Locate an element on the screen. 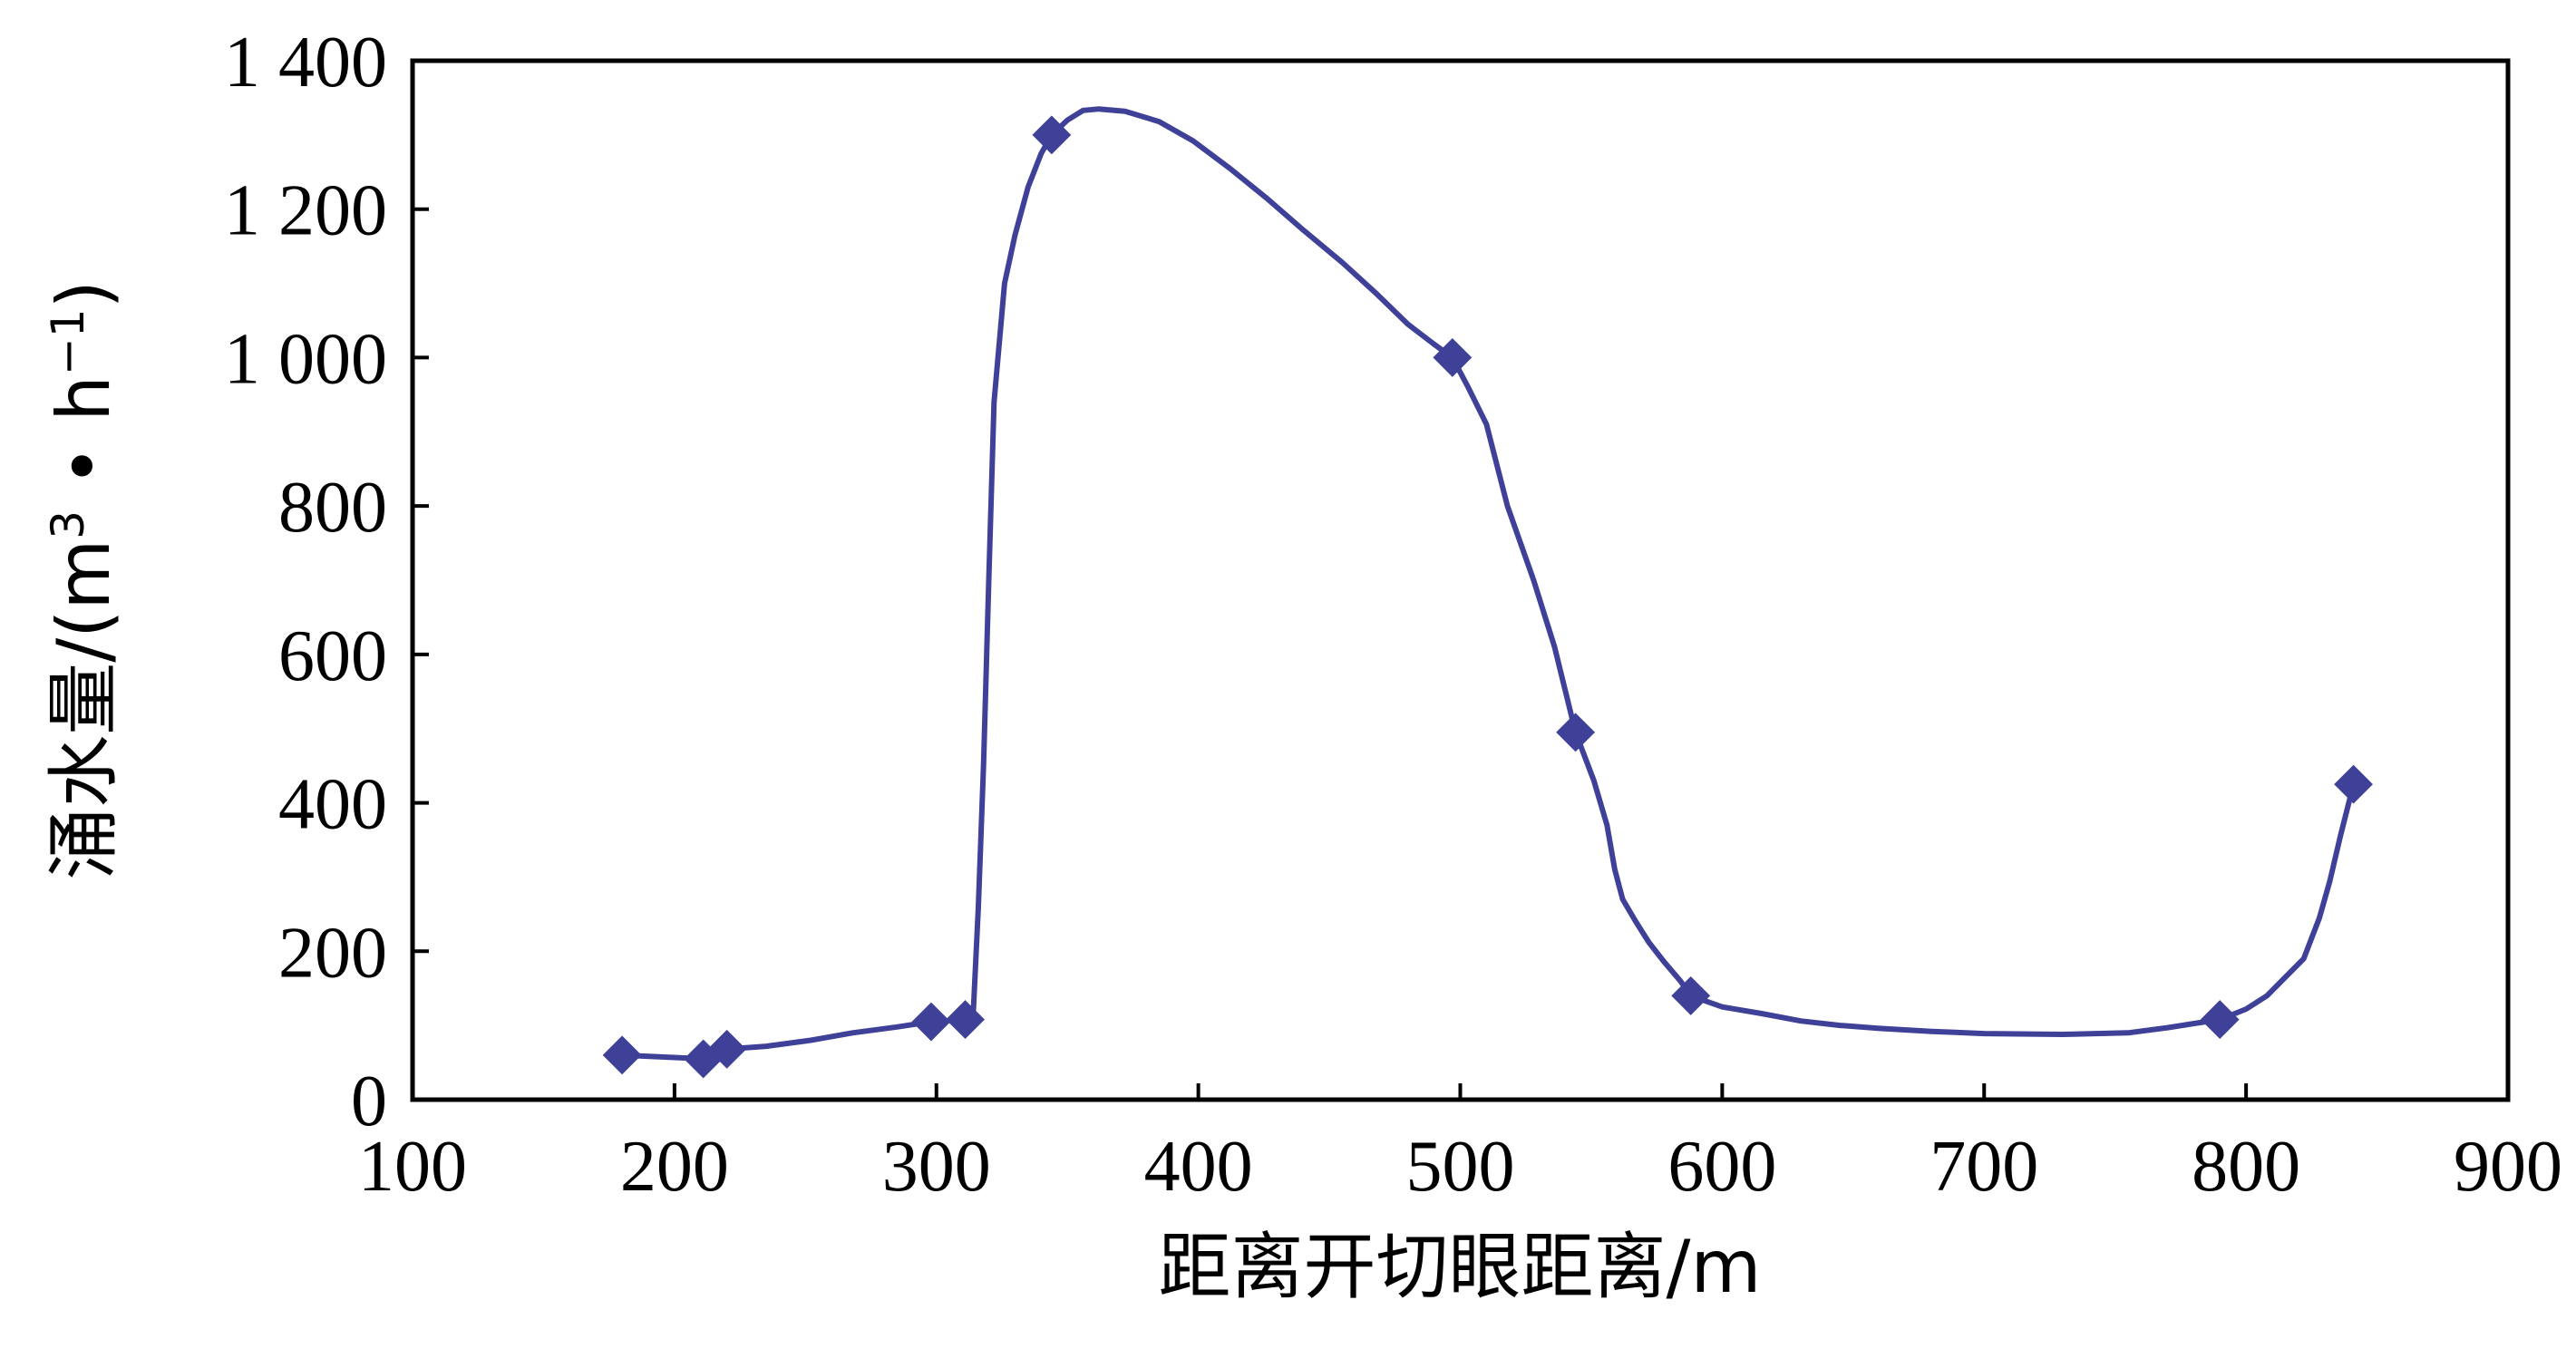  y-tick-label: 0 is located at coordinates (369, 1101).